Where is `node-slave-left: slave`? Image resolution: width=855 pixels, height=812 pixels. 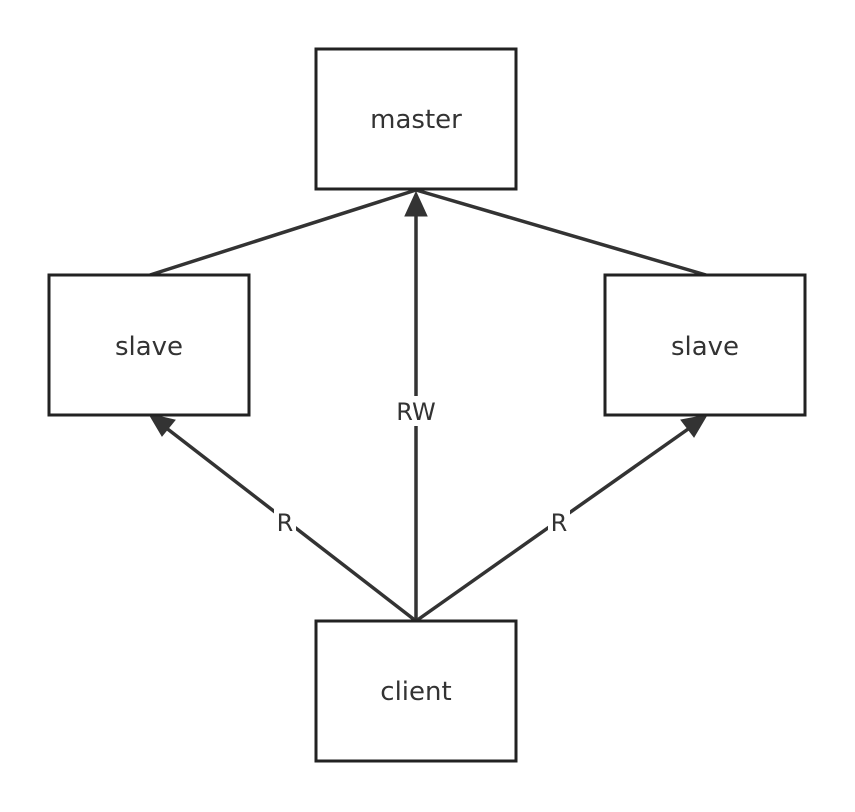 node-slave-left: slave is located at coordinates (149, 345).